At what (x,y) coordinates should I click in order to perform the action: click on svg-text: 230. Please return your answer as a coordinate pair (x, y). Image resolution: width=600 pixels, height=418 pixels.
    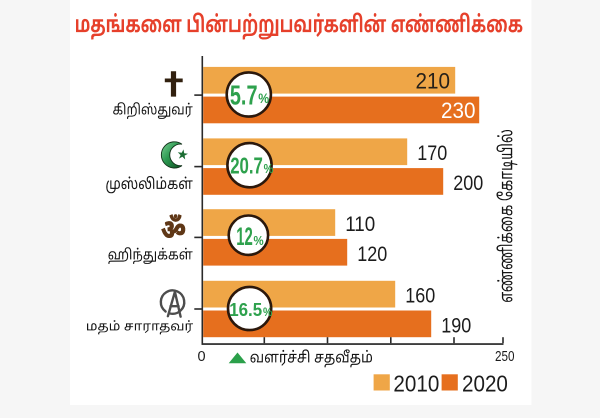
    Looking at the image, I should click on (458, 110).